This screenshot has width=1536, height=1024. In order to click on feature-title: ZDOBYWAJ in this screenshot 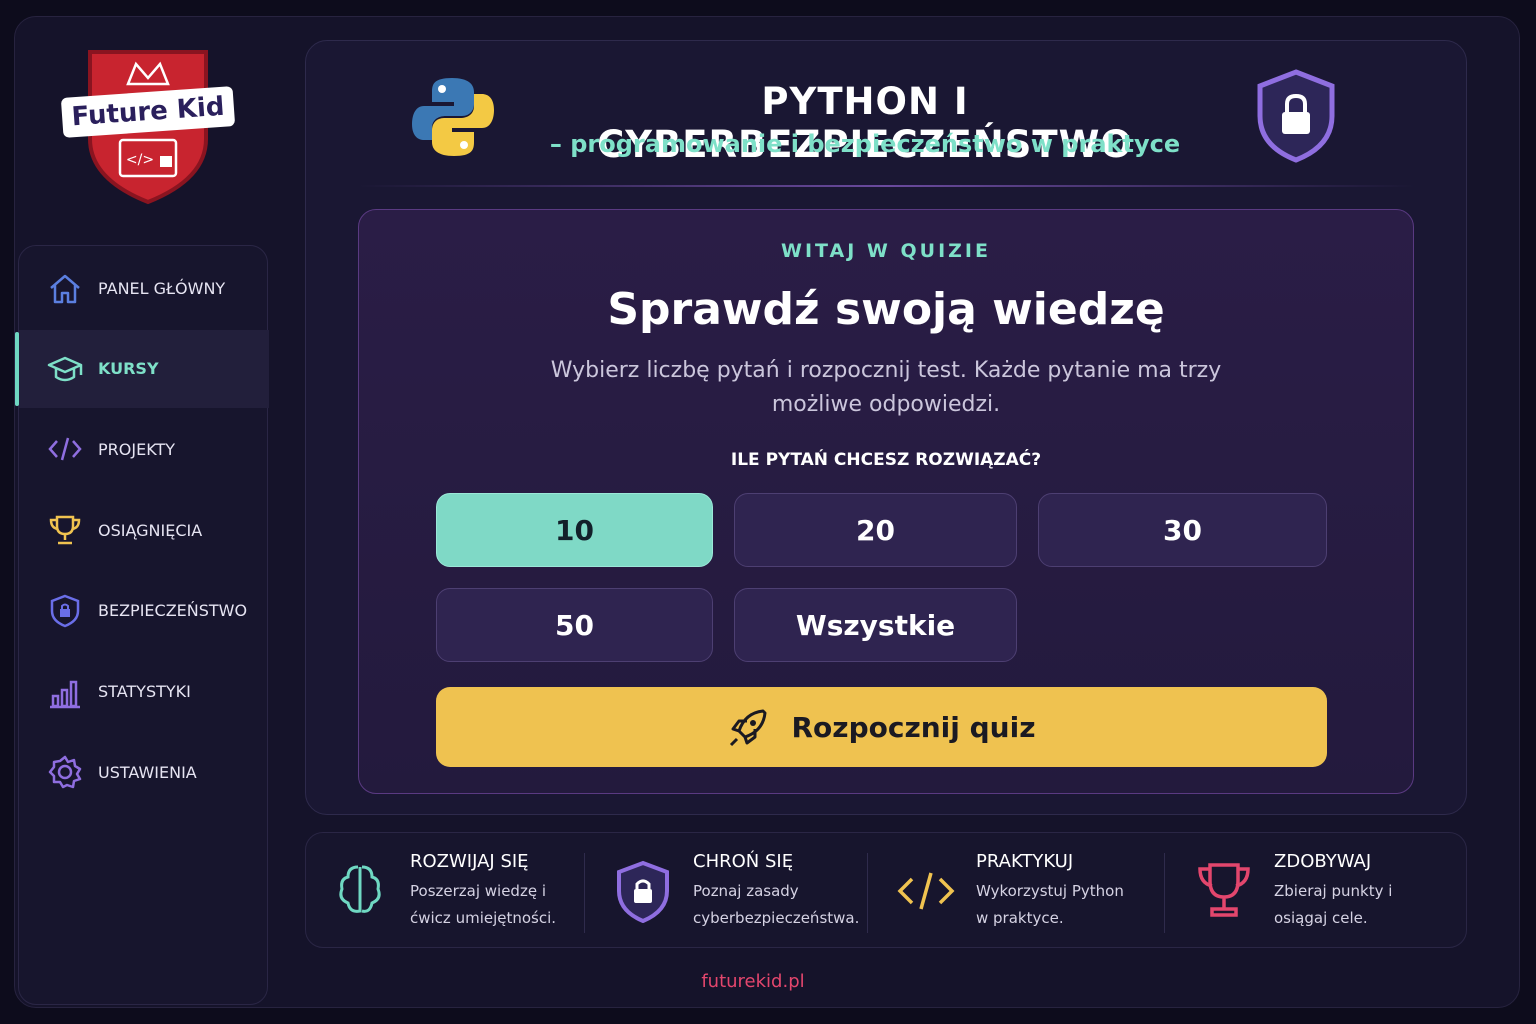, I will do `click(1323, 861)`.